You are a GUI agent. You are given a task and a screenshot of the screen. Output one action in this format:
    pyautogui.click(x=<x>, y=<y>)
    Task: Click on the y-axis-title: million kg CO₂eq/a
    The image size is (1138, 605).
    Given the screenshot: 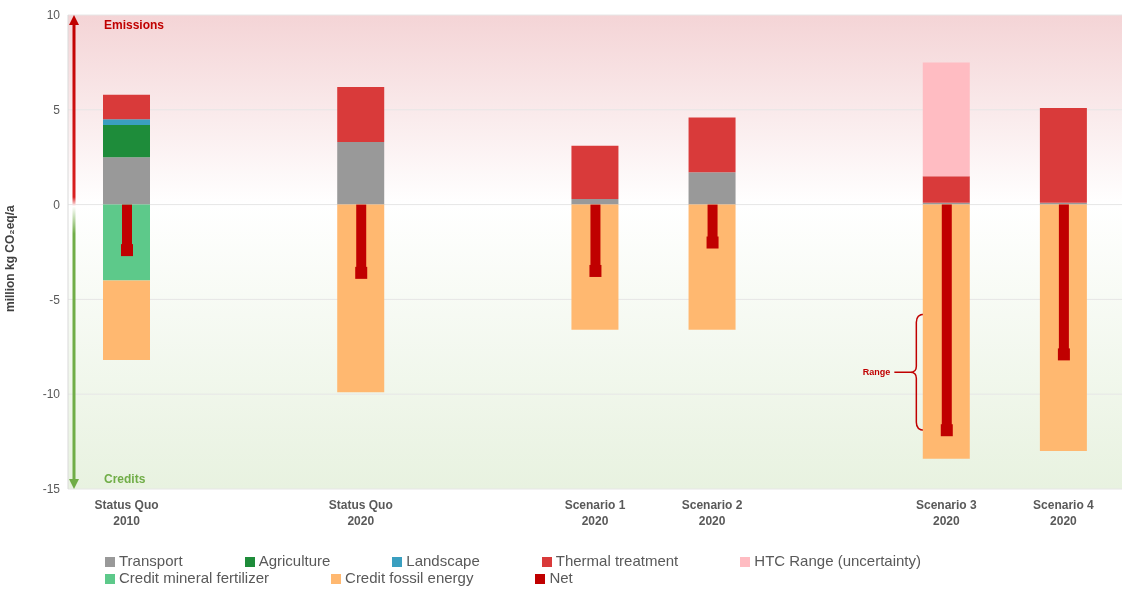 What is the action you would take?
    pyautogui.click(x=10, y=258)
    